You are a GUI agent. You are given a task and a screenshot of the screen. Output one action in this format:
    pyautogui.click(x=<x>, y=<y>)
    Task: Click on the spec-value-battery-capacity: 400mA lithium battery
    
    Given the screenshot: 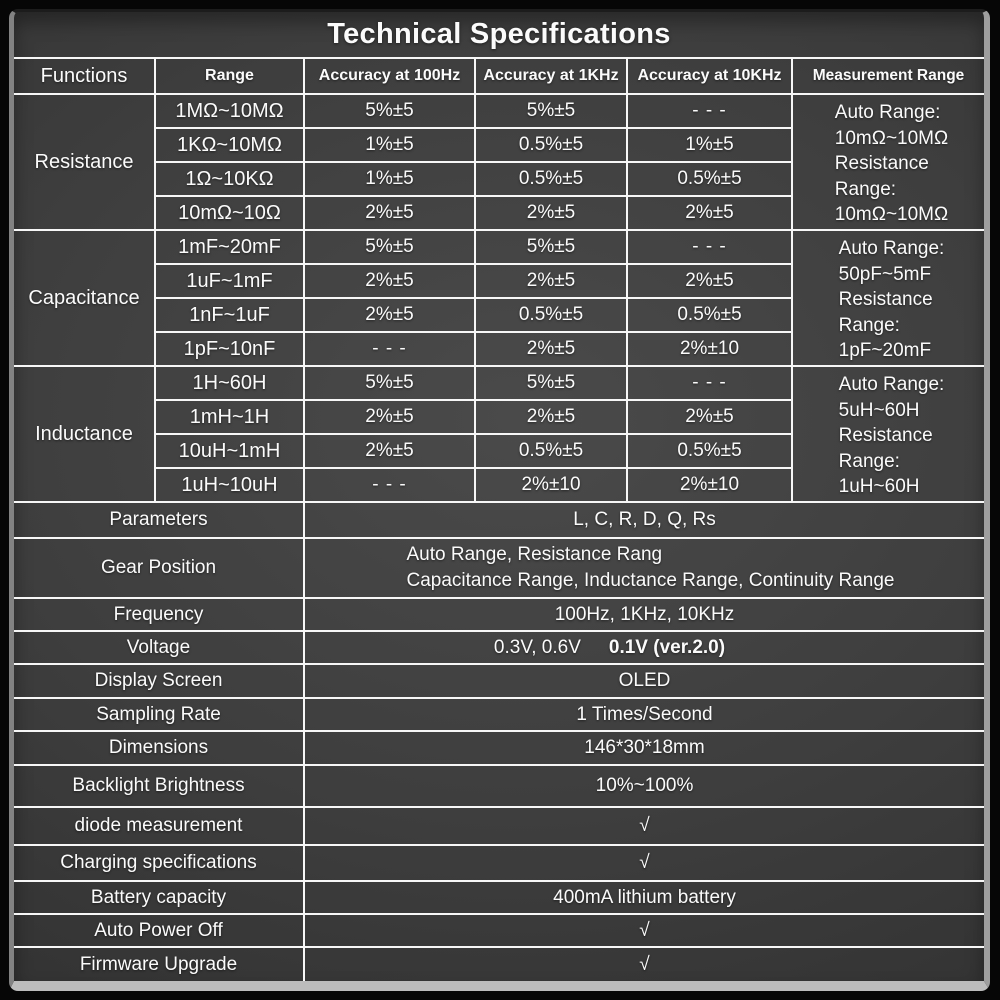 What is the action you would take?
    pyautogui.click(x=644, y=898)
    